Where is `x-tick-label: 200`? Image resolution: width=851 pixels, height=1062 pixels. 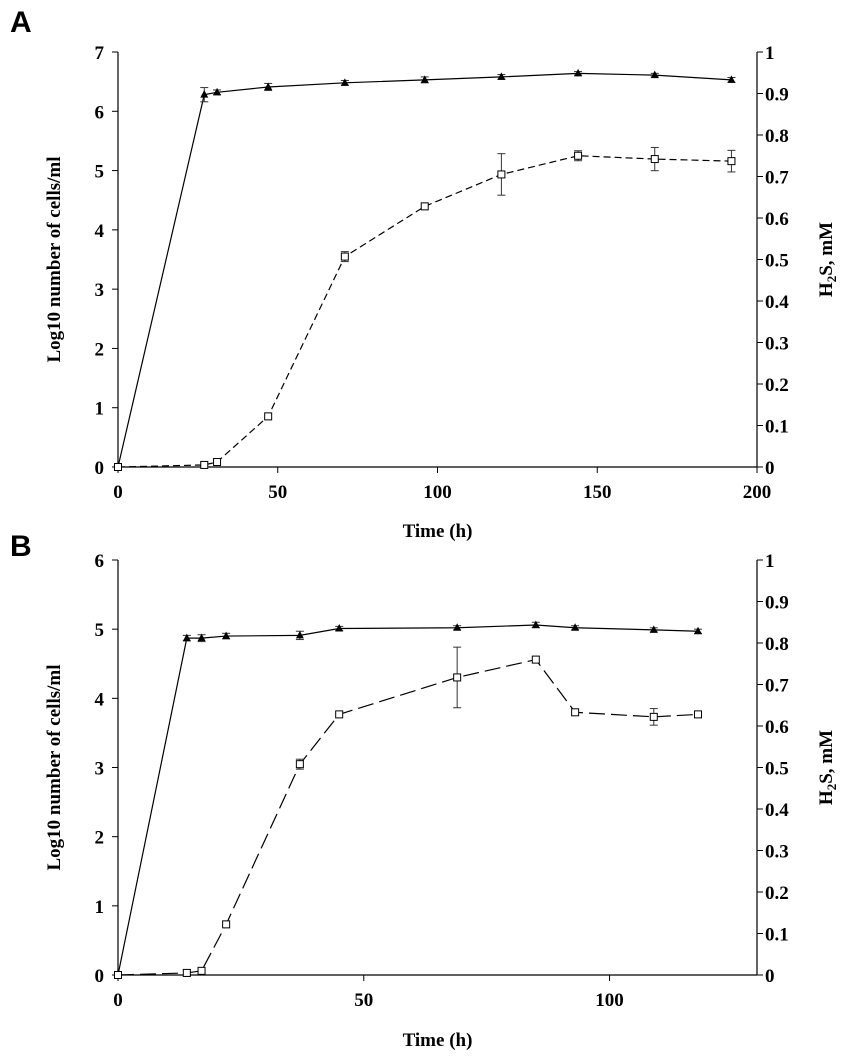 x-tick-label: 200 is located at coordinates (757, 492).